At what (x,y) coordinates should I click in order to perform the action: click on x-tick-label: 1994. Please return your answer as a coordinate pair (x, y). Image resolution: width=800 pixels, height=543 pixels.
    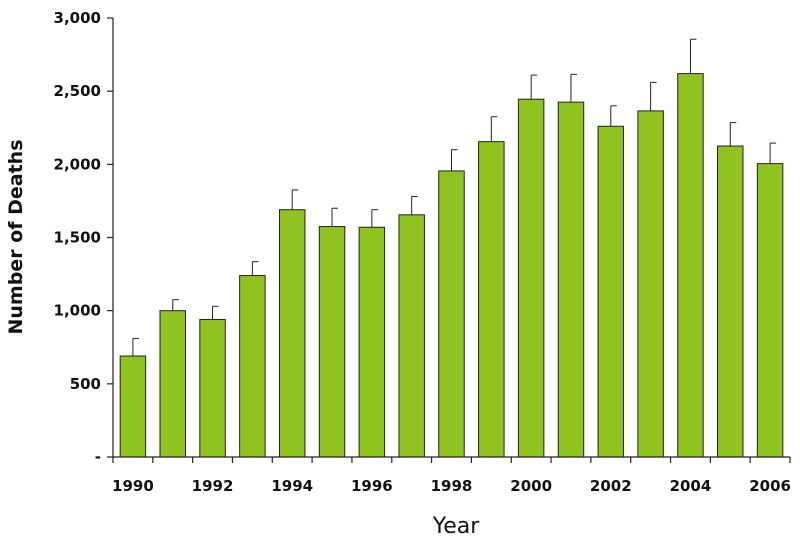
    Looking at the image, I should click on (292, 486).